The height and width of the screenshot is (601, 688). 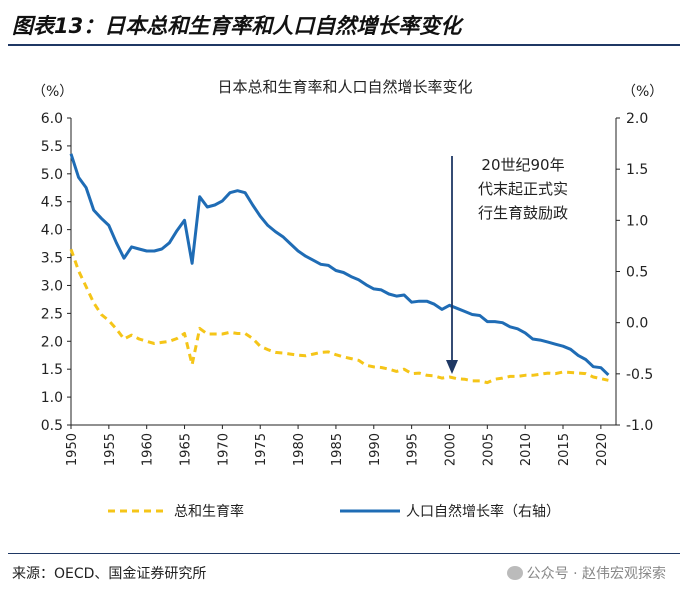 What do you see at coordinates (564, 449) in the screenshot?
I see `x-tick-label: 2015` at bounding box center [564, 449].